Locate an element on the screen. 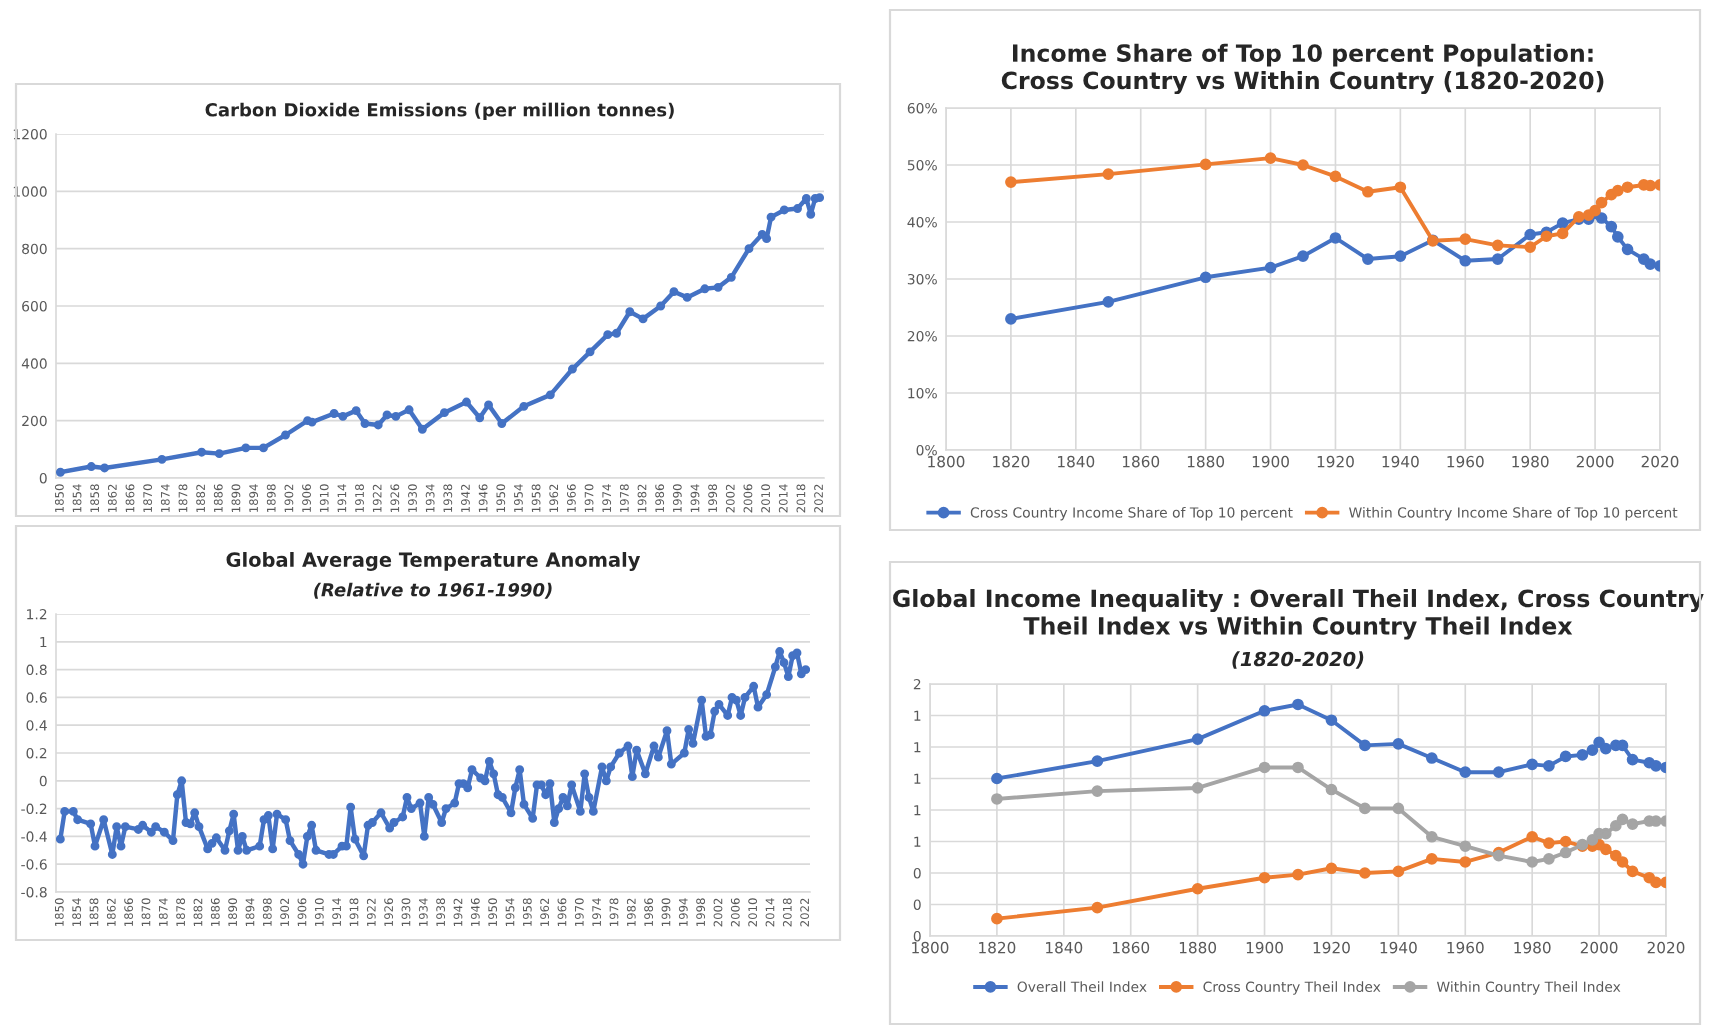 The width and height of the screenshot is (1716, 1034). chart-title: Carbon Dioxide Emissions (per million tonnes) is located at coordinates (439, 111).